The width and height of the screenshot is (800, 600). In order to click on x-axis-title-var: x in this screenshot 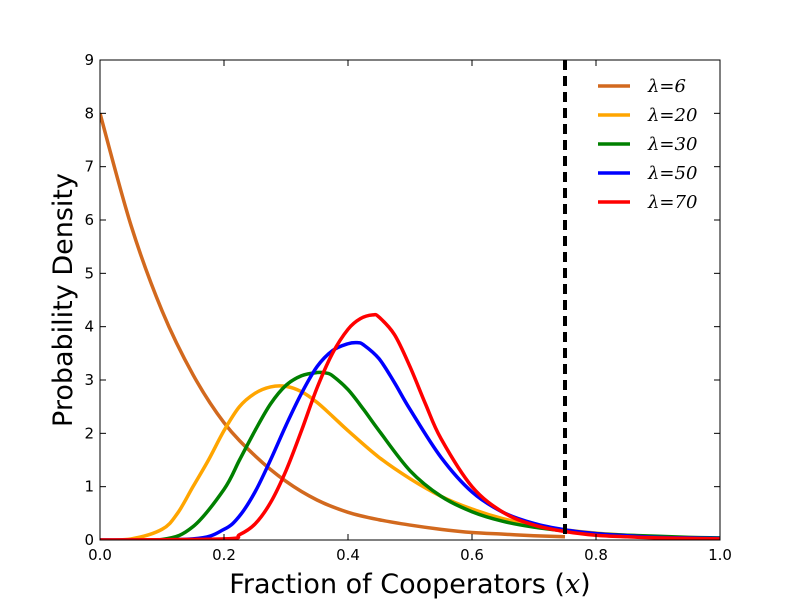, I will do `click(572, 584)`.